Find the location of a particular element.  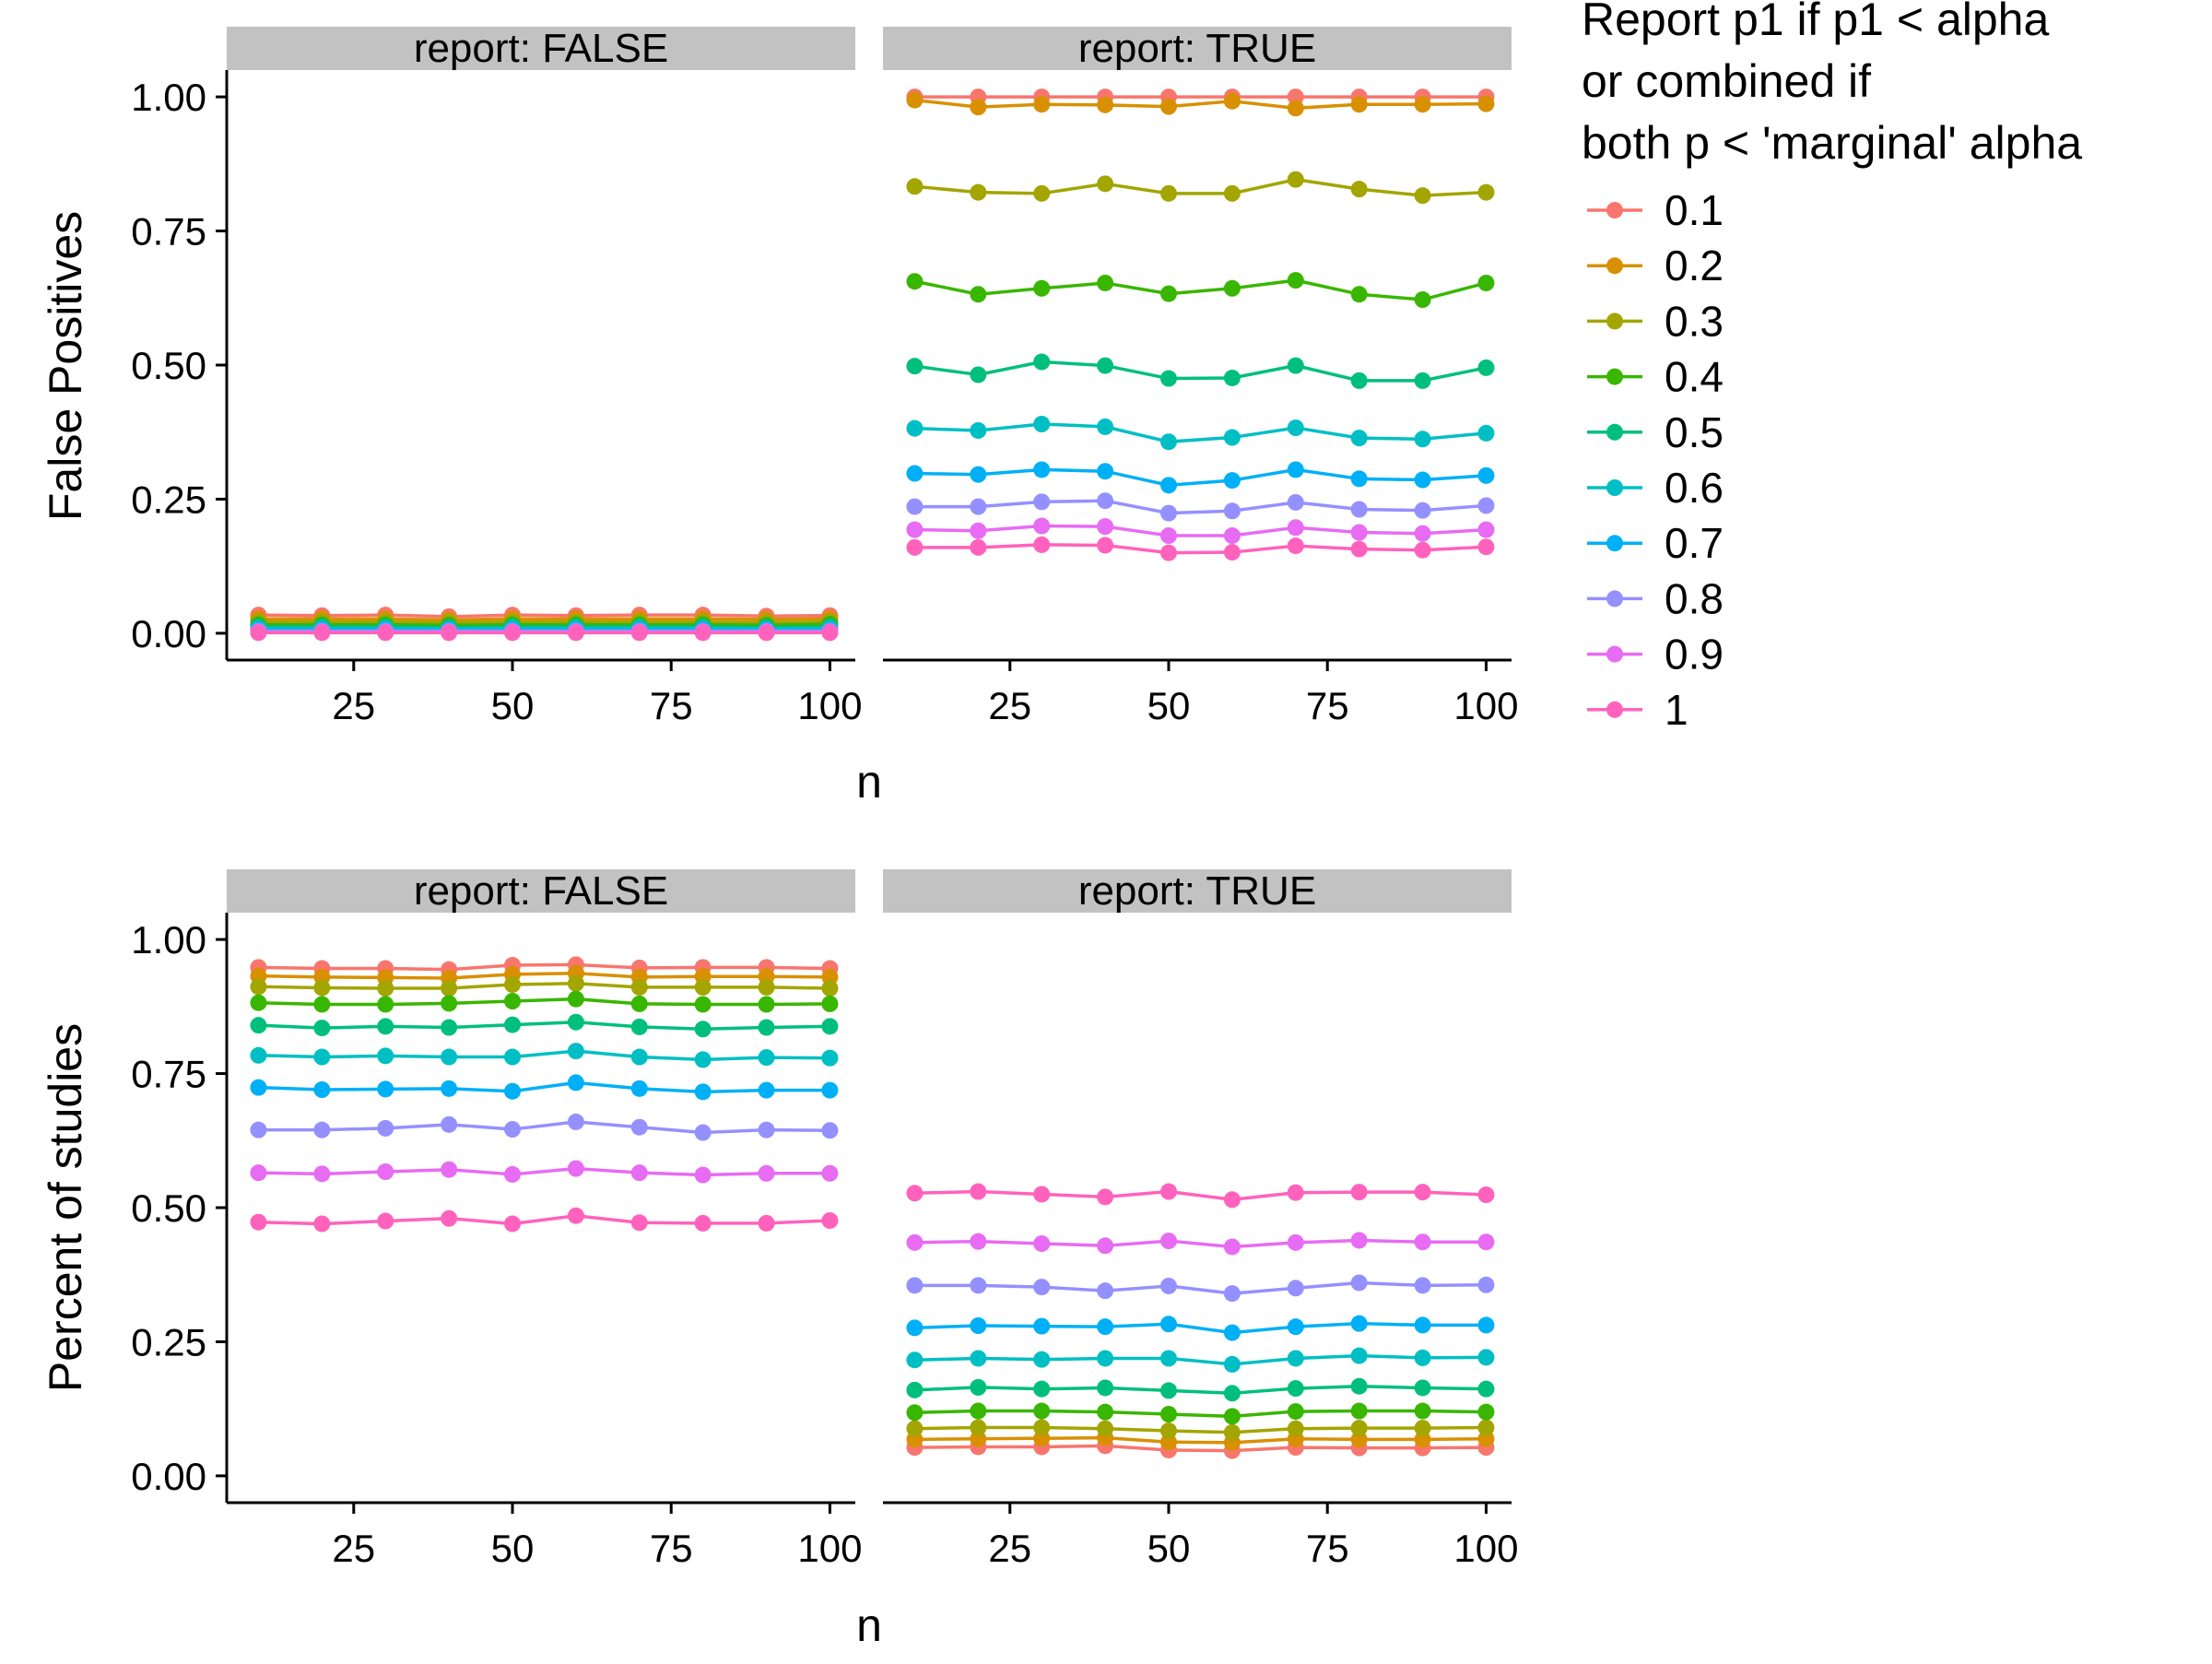

facet-strip is located at coordinates (541, 891).